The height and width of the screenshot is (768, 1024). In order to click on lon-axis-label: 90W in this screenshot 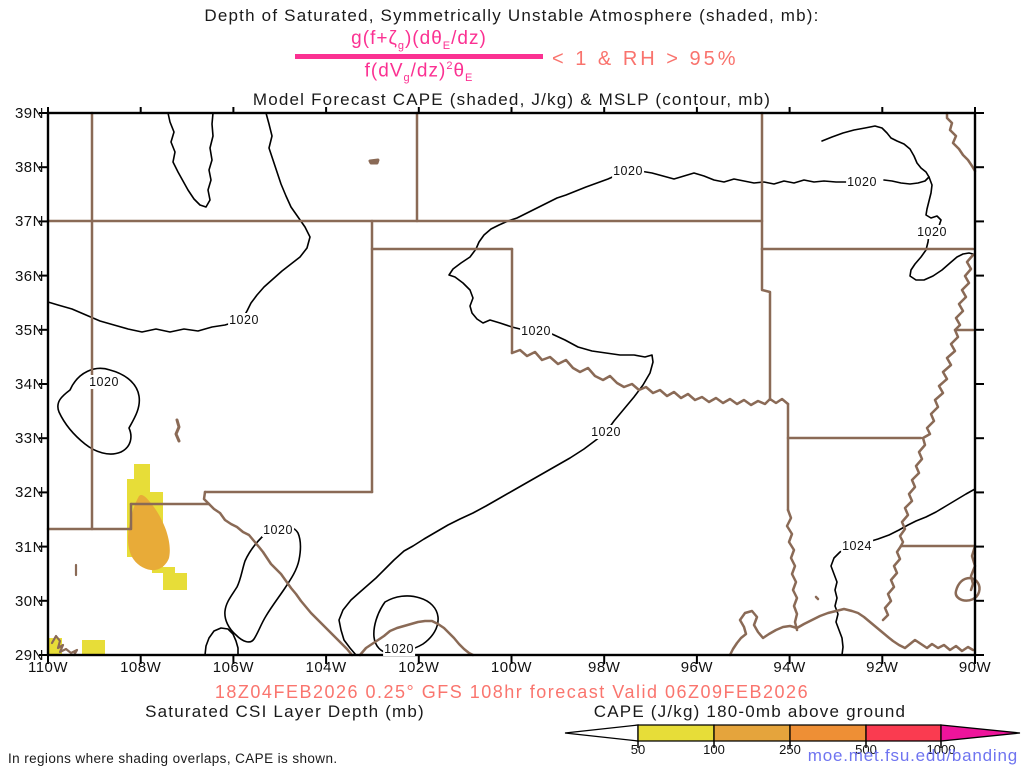, I will do `click(975, 667)`.